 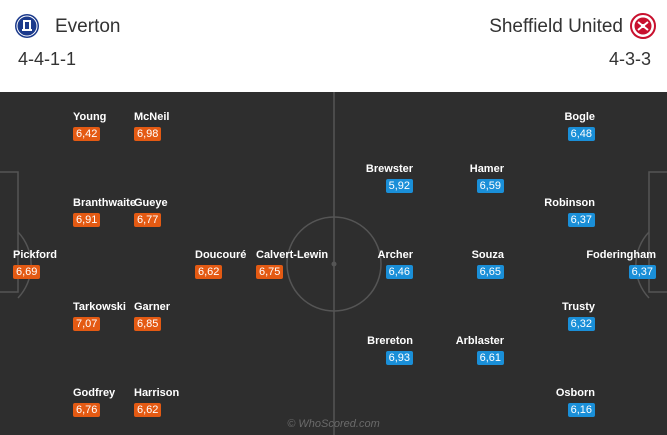 What do you see at coordinates (118, 321) in the screenshot?
I see `player-tarkowski: Tarkowski 7,07` at bounding box center [118, 321].